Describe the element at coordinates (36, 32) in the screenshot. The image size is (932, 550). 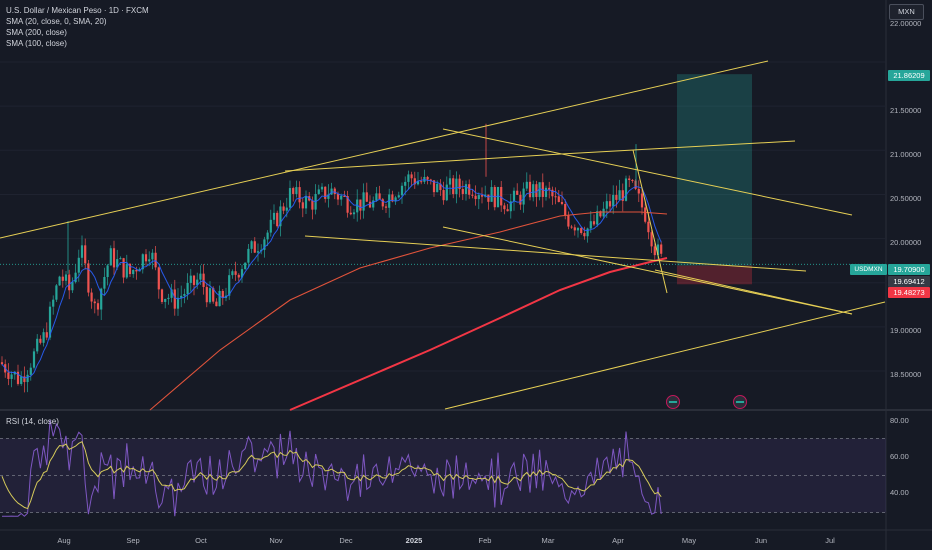
I see `sma200-legend: SMA (200, close)` at that location.